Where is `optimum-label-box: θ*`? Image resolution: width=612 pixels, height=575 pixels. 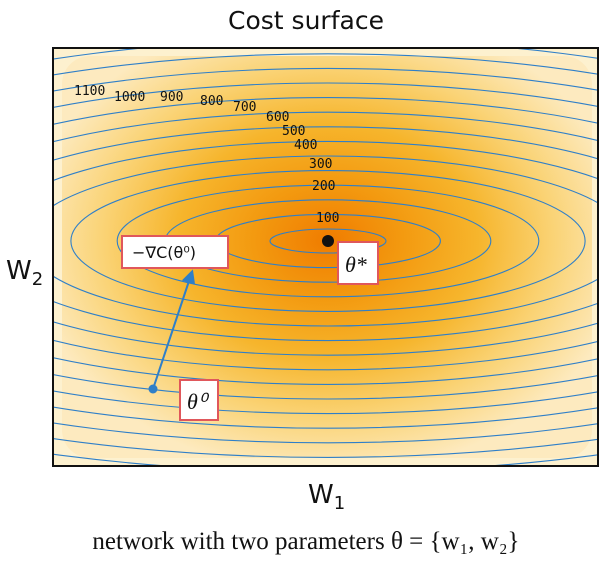
optimum-label-box: θ* is located at coordinates (358, 263).